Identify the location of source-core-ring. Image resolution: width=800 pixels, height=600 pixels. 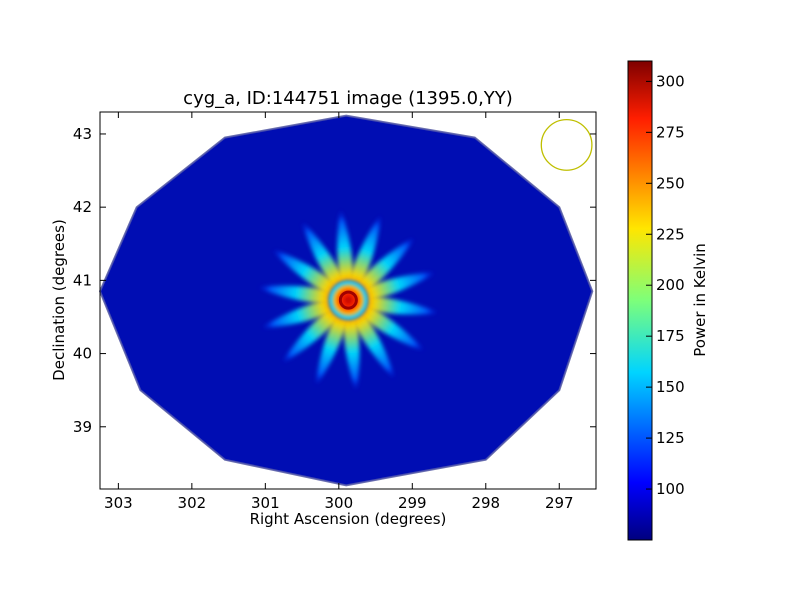
(348, 300).